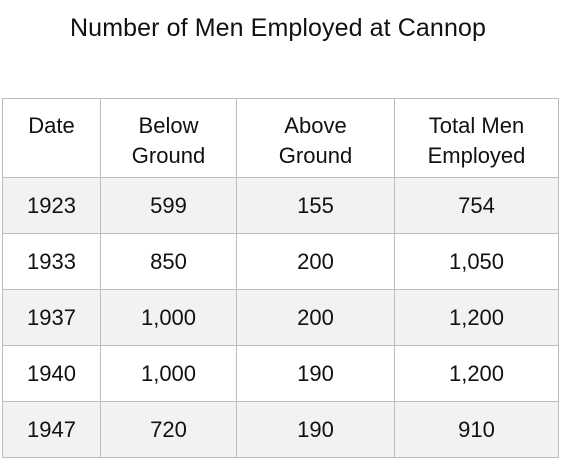 This screenshot has width=562, height=462. Describe the element at coordinates (476, 155) in the screenshot. I see `header-total-line-2: Employed` at that location.